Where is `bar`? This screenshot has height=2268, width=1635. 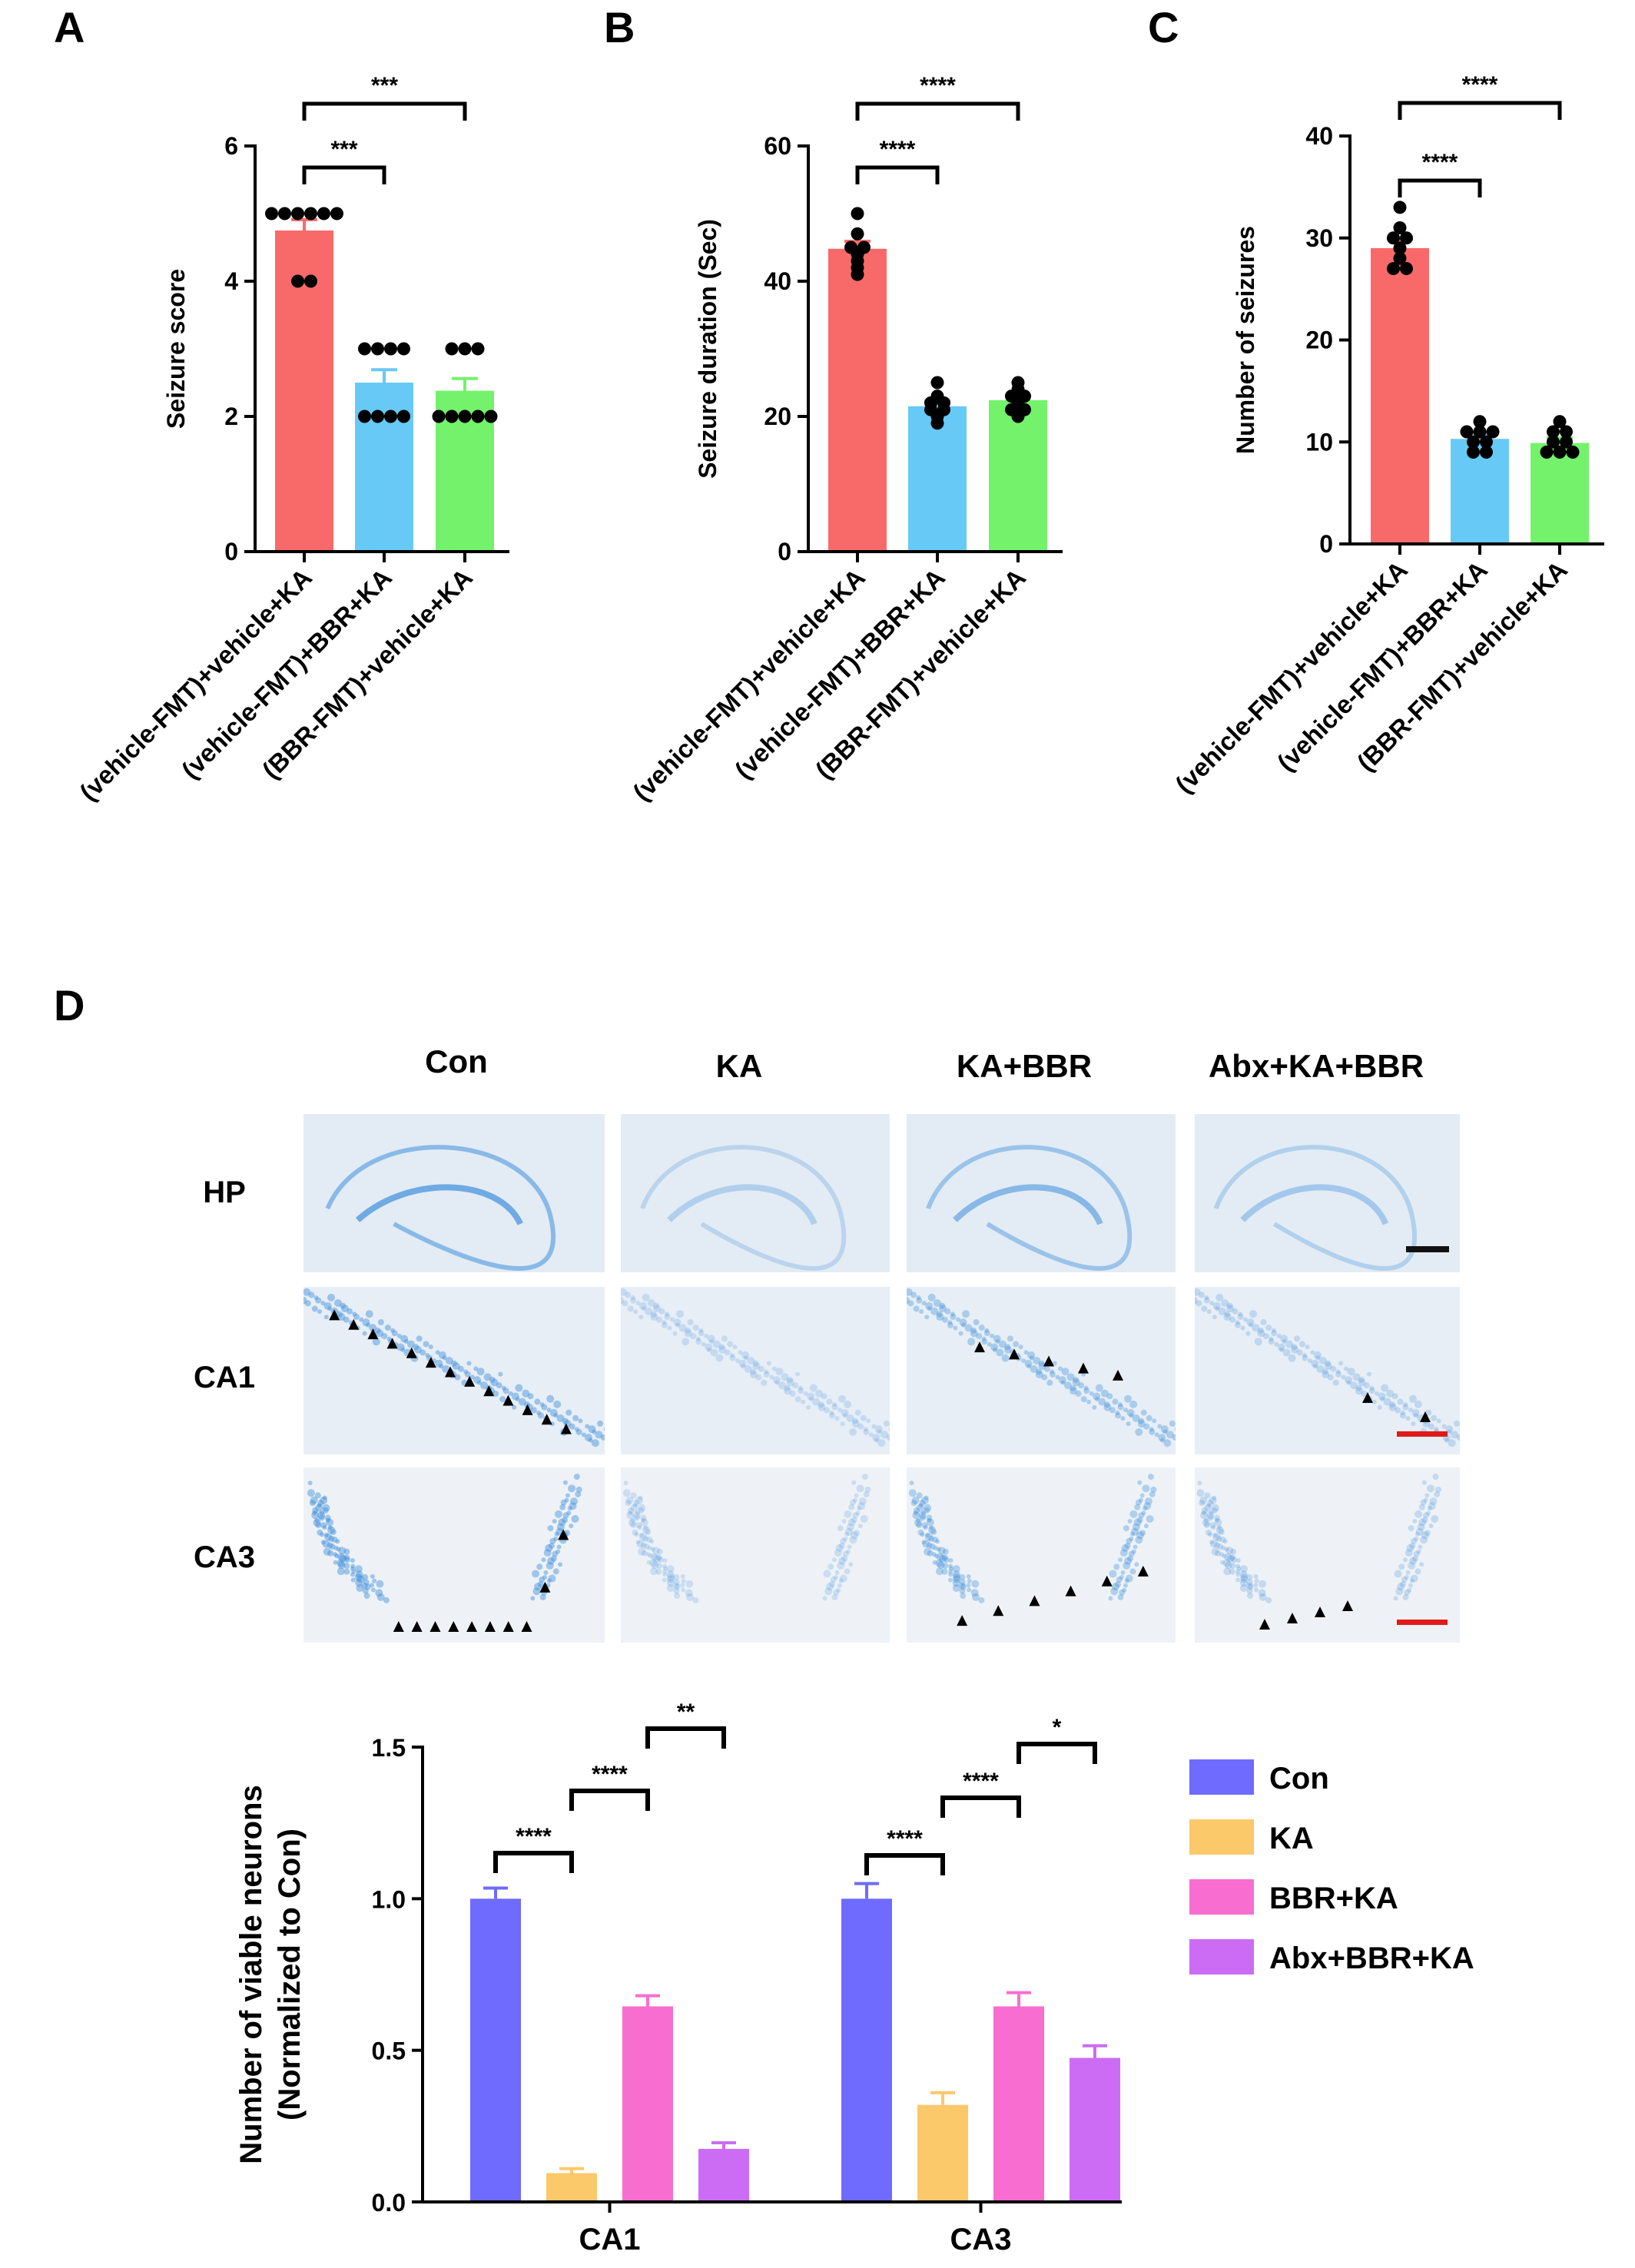
bar is located at coordinates (495, 2050).